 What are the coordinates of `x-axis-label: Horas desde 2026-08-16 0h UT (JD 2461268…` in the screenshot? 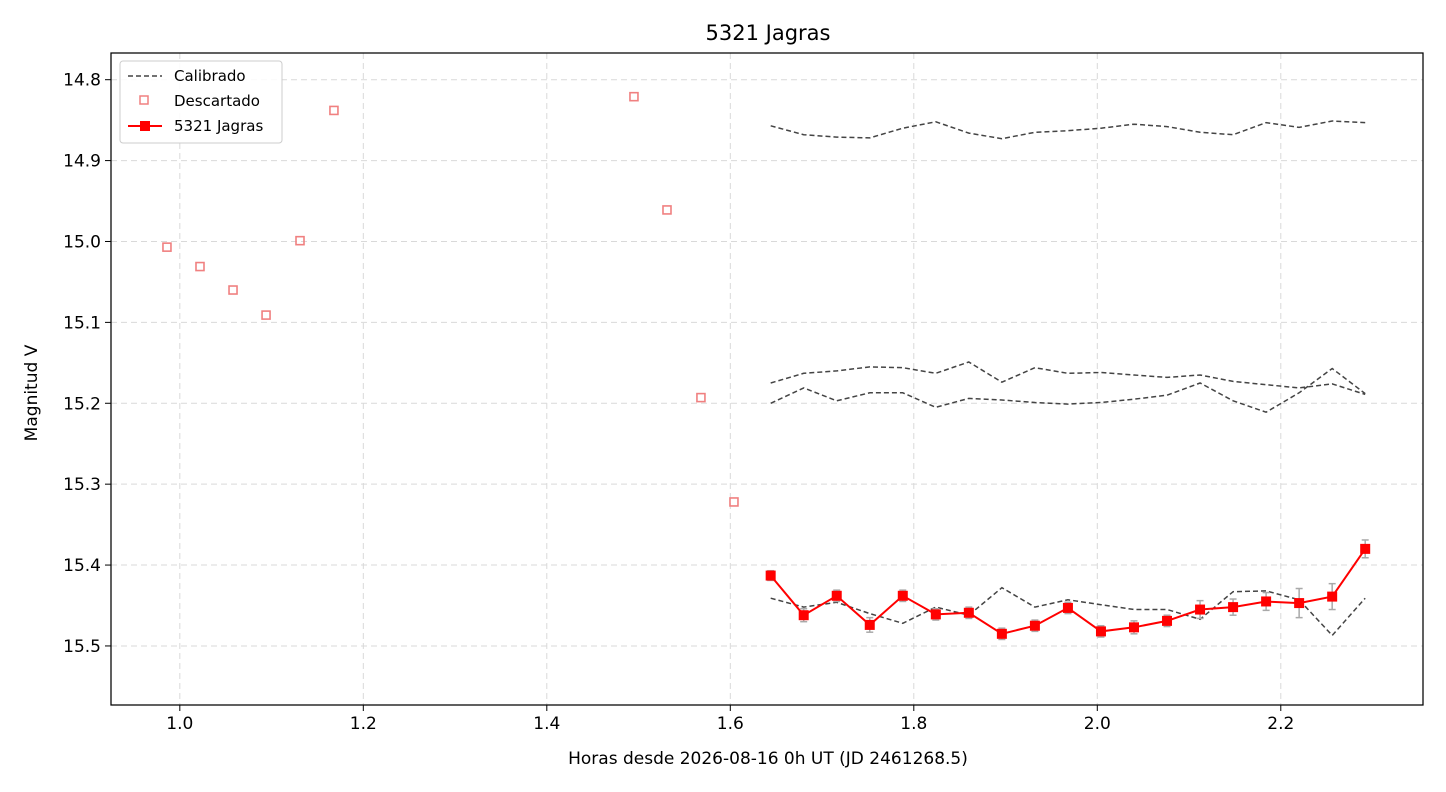 It's located at (768, 759).